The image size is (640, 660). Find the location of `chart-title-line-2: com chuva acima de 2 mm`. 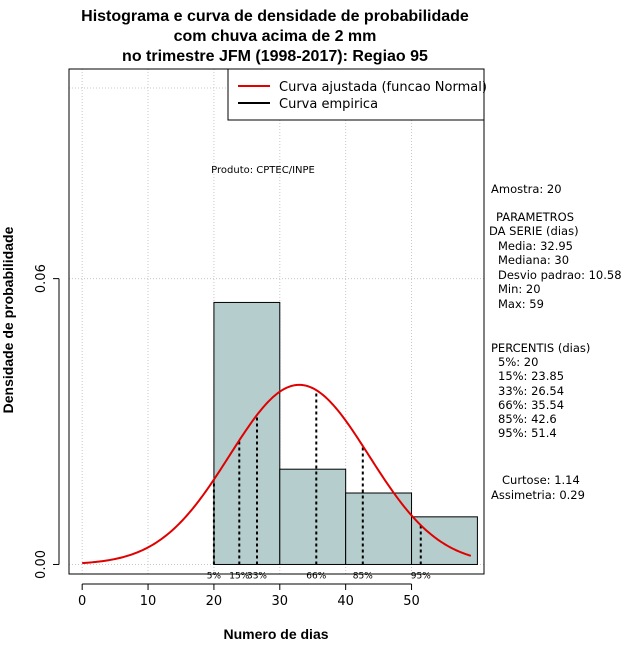

chart-title-line-2: com chuva acima de 2 mm is located at coordinates (275, 36).